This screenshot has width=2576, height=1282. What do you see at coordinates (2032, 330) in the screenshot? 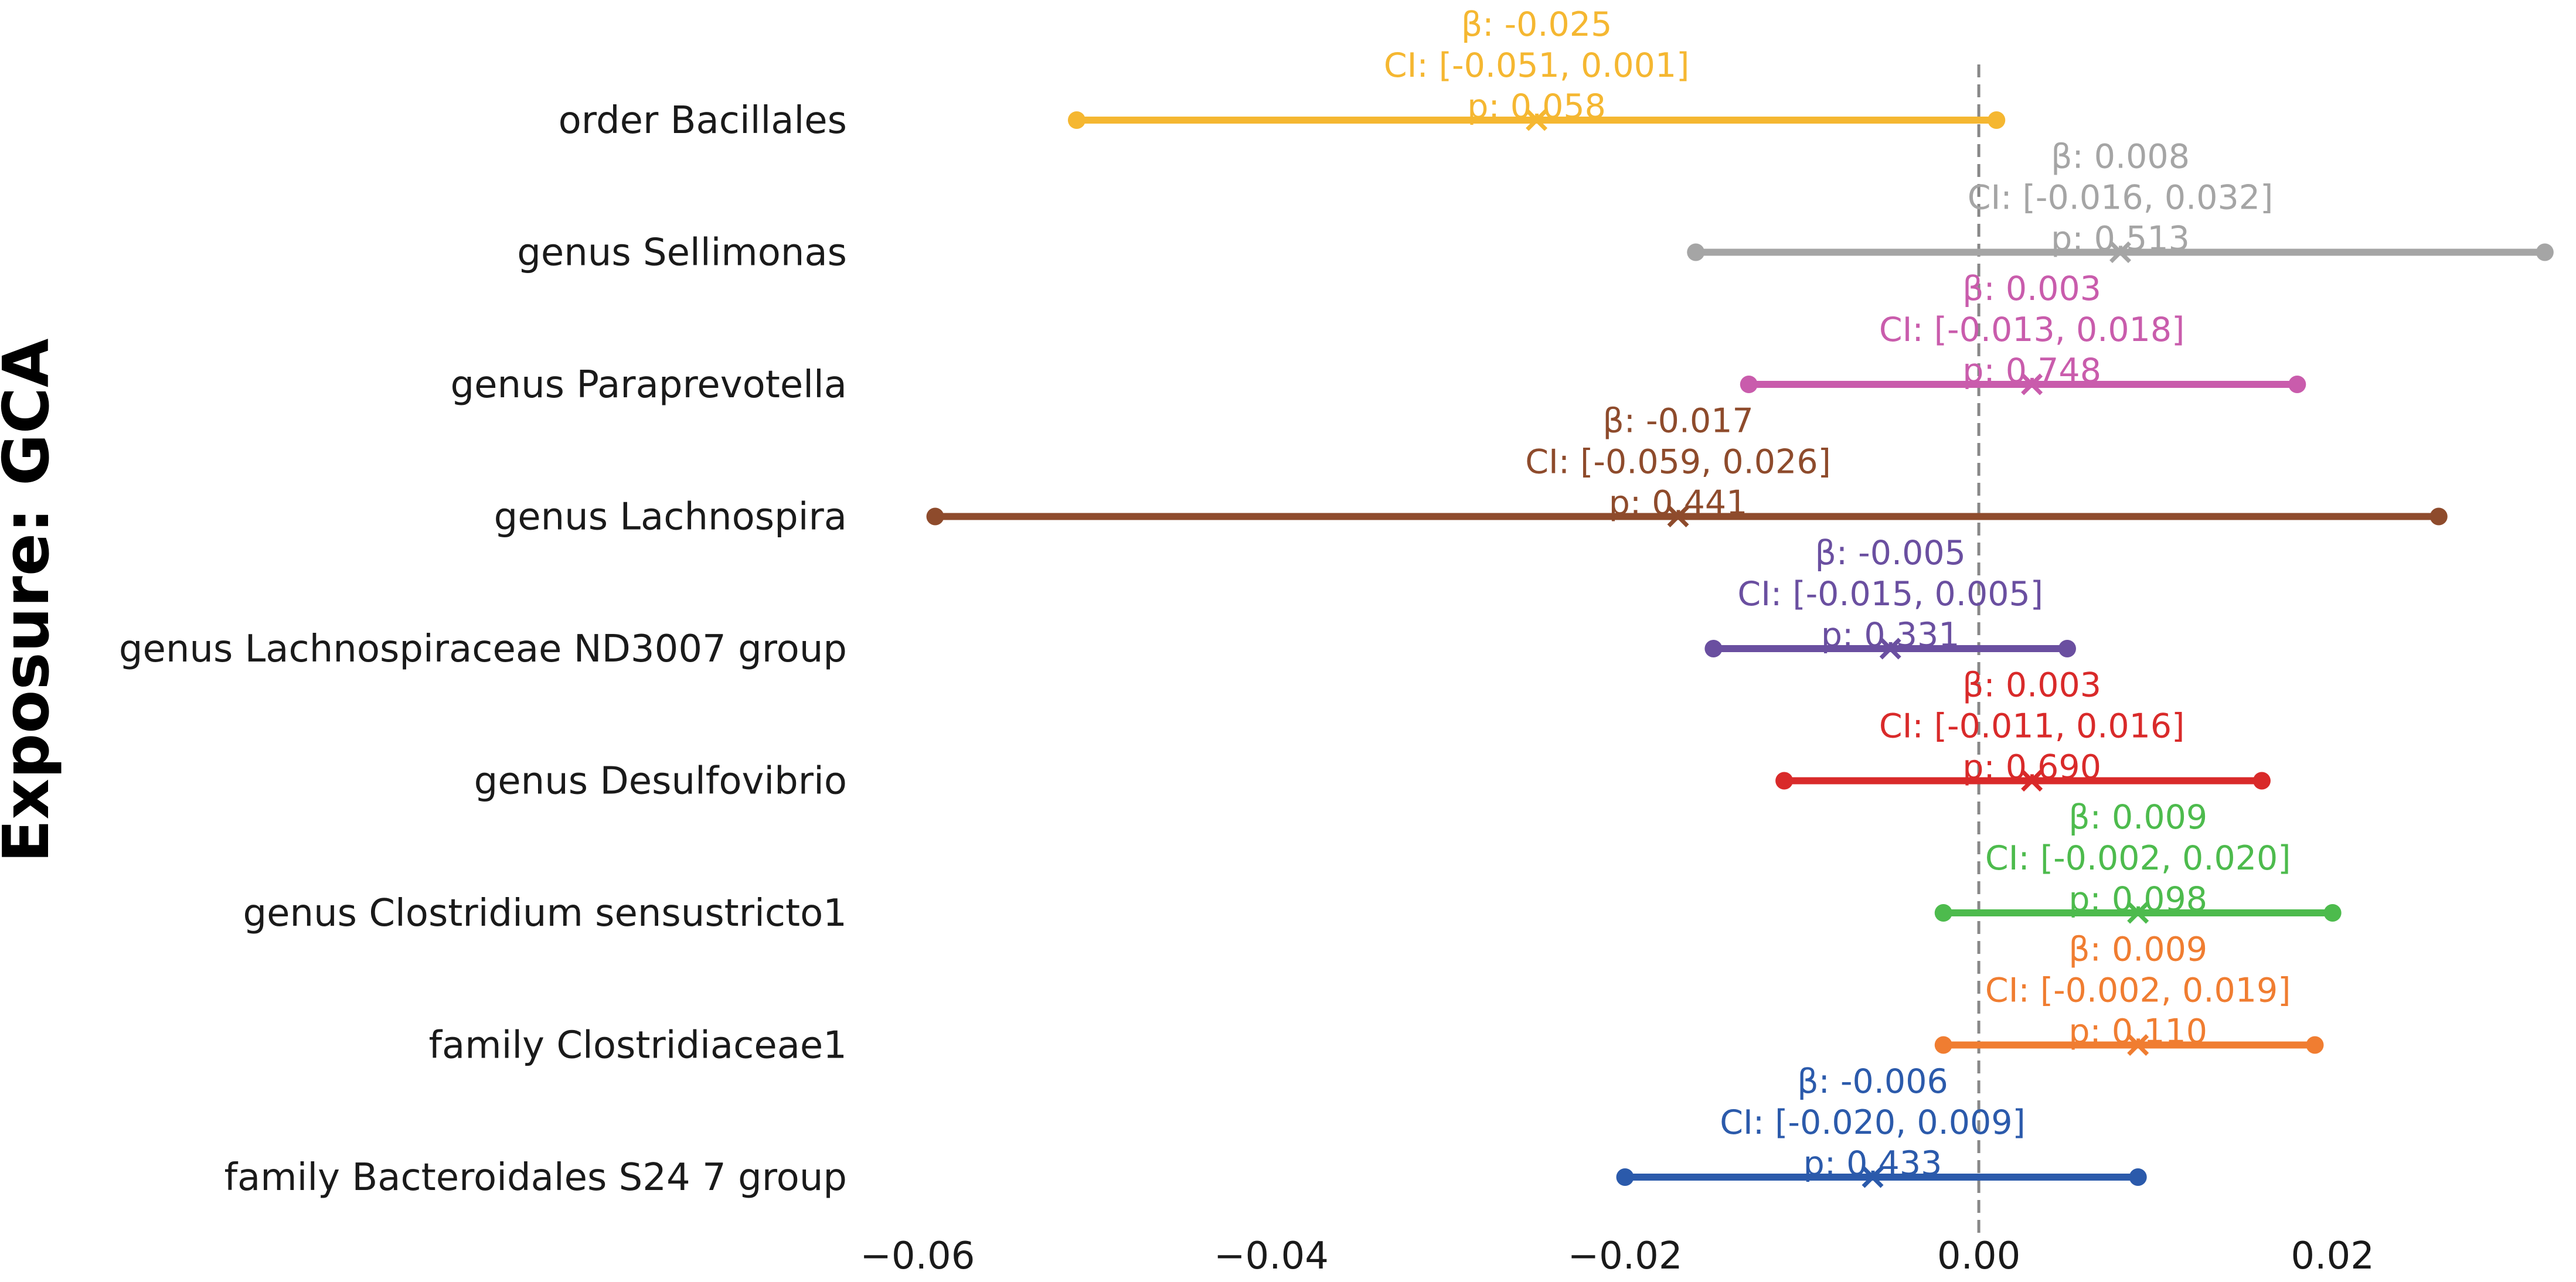
I see `ci-annotation: CI: [-0.013, 0.018]` at bounding box center [2032, 330].